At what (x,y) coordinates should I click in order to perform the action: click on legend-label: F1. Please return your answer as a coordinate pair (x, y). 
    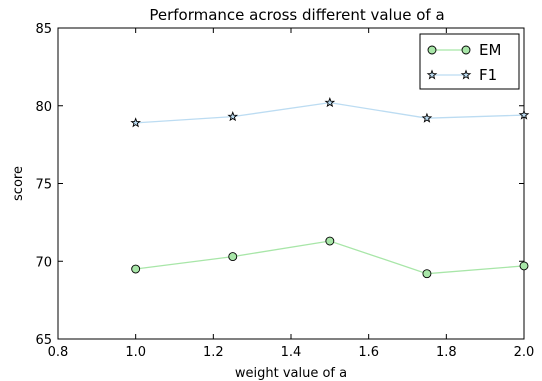
    Looking at the image, I should click on (488, 75).